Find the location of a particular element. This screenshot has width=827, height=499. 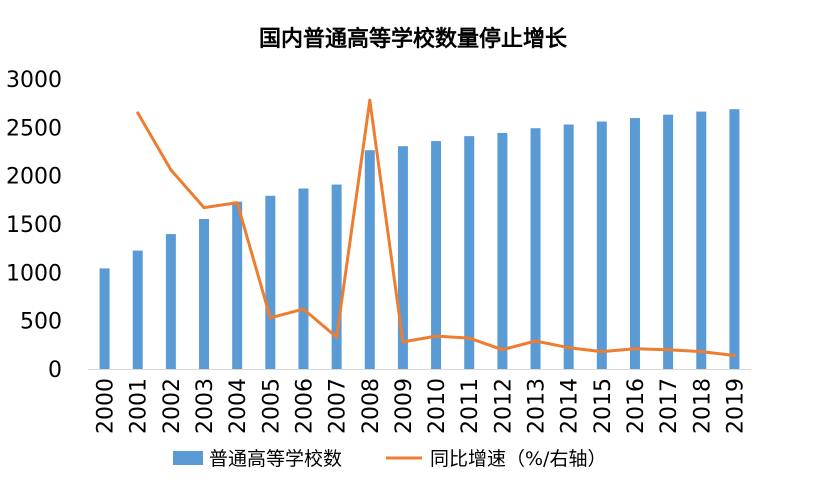

x-tick-label: 2001 is located at coordinates (139, 406).